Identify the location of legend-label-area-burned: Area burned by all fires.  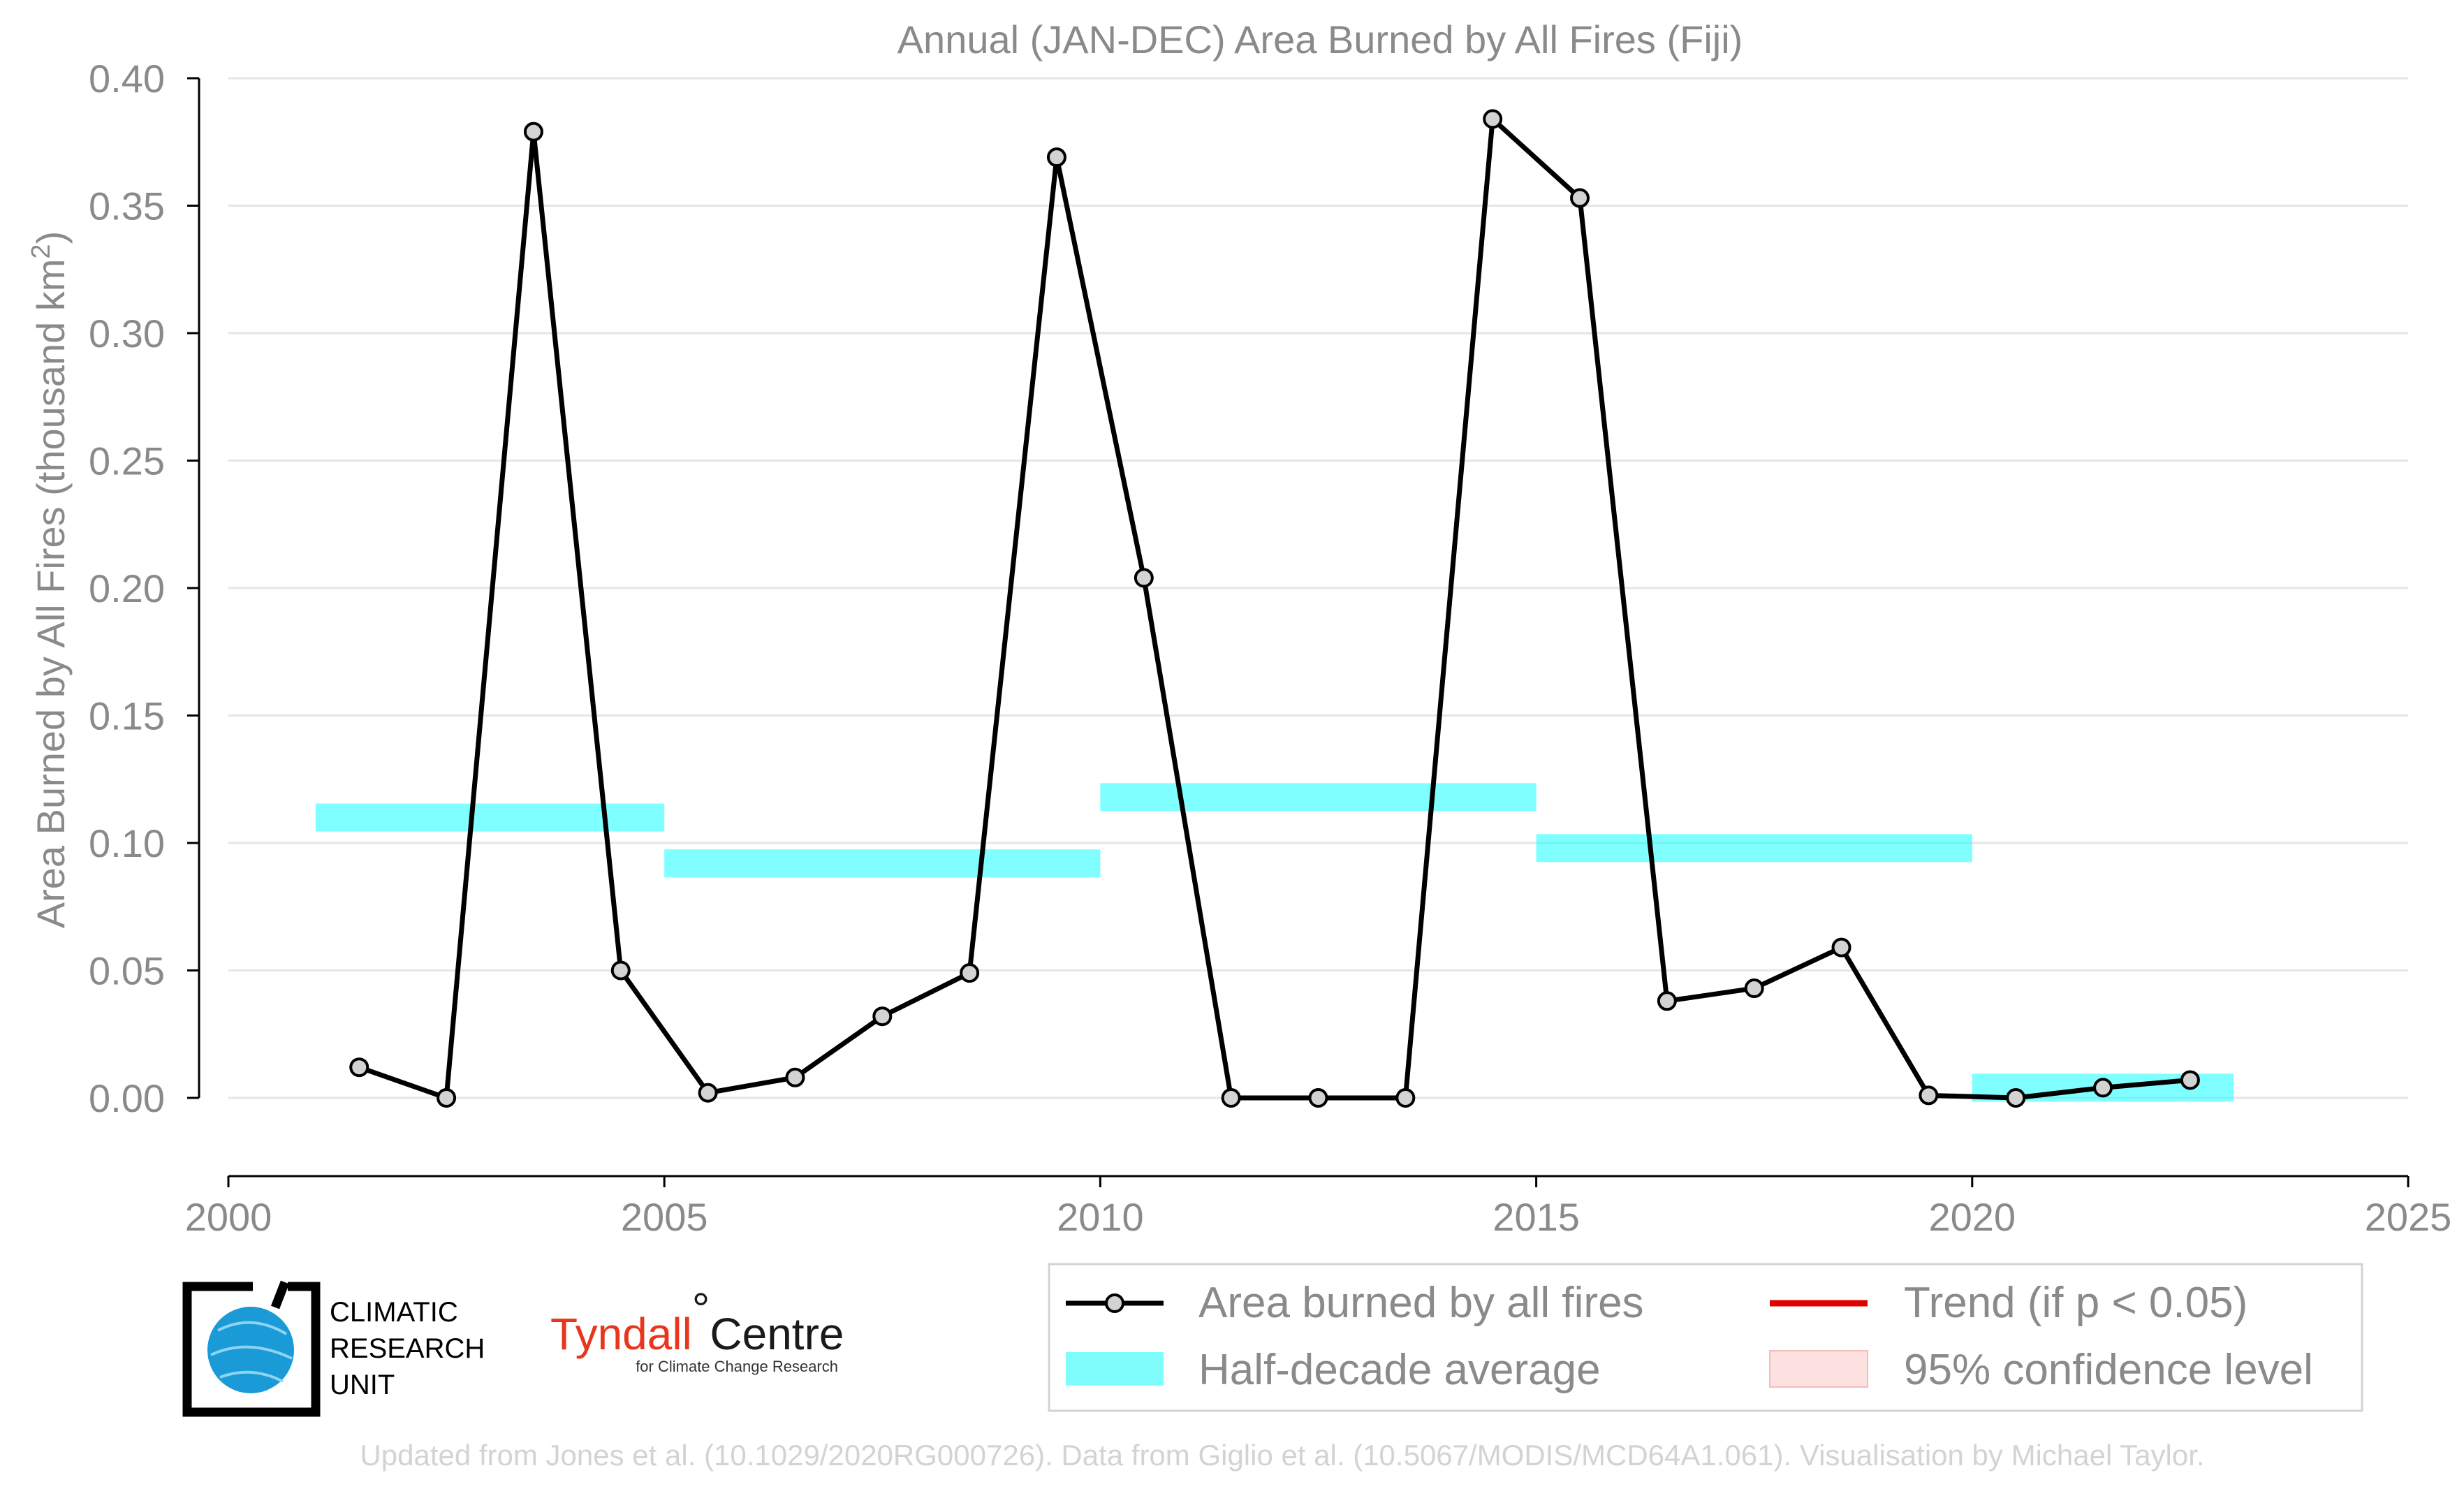
(1421, 1303).